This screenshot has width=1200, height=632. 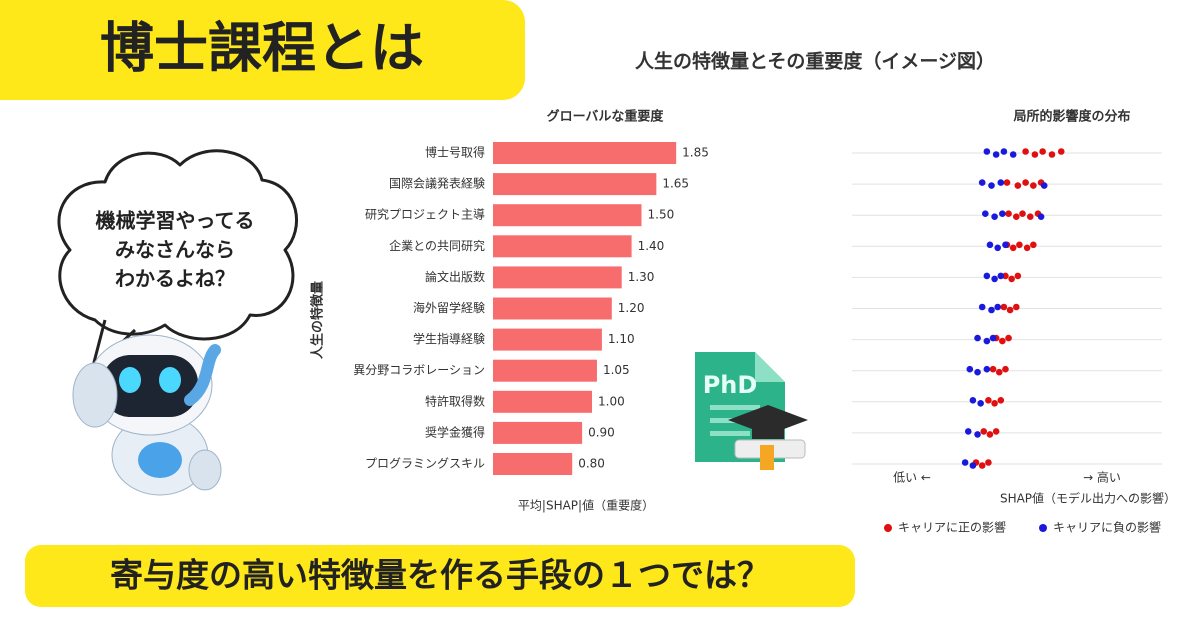 What do you see at coordinates (425, 464) in the screenshot?
I see `y-tick-label: プログラミングスキル` at bounding box center [425, 464].